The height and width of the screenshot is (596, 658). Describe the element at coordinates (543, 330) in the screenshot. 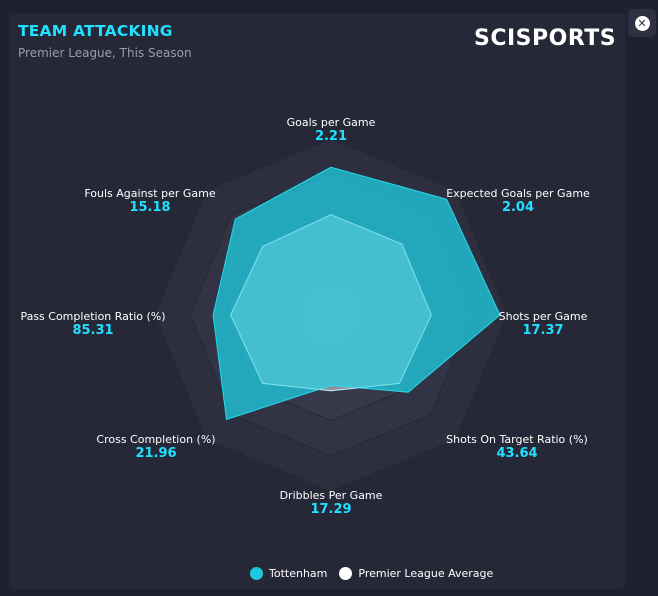

I see `axis-value: 17.37` at that location.